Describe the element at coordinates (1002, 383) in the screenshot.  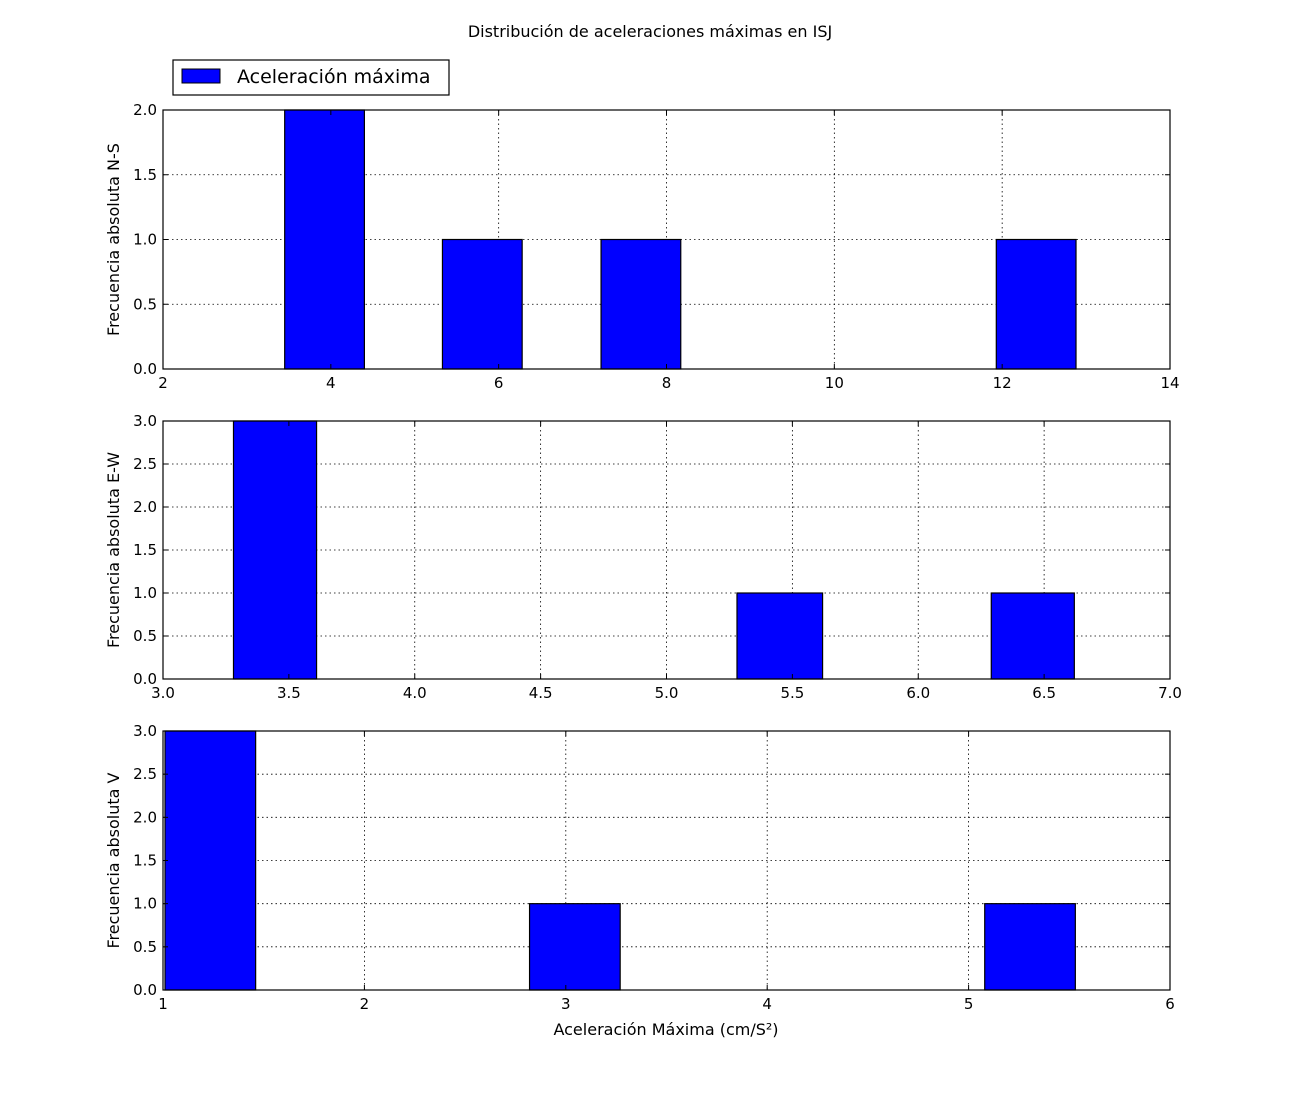
I see `x-tick-label: 12` at that location.